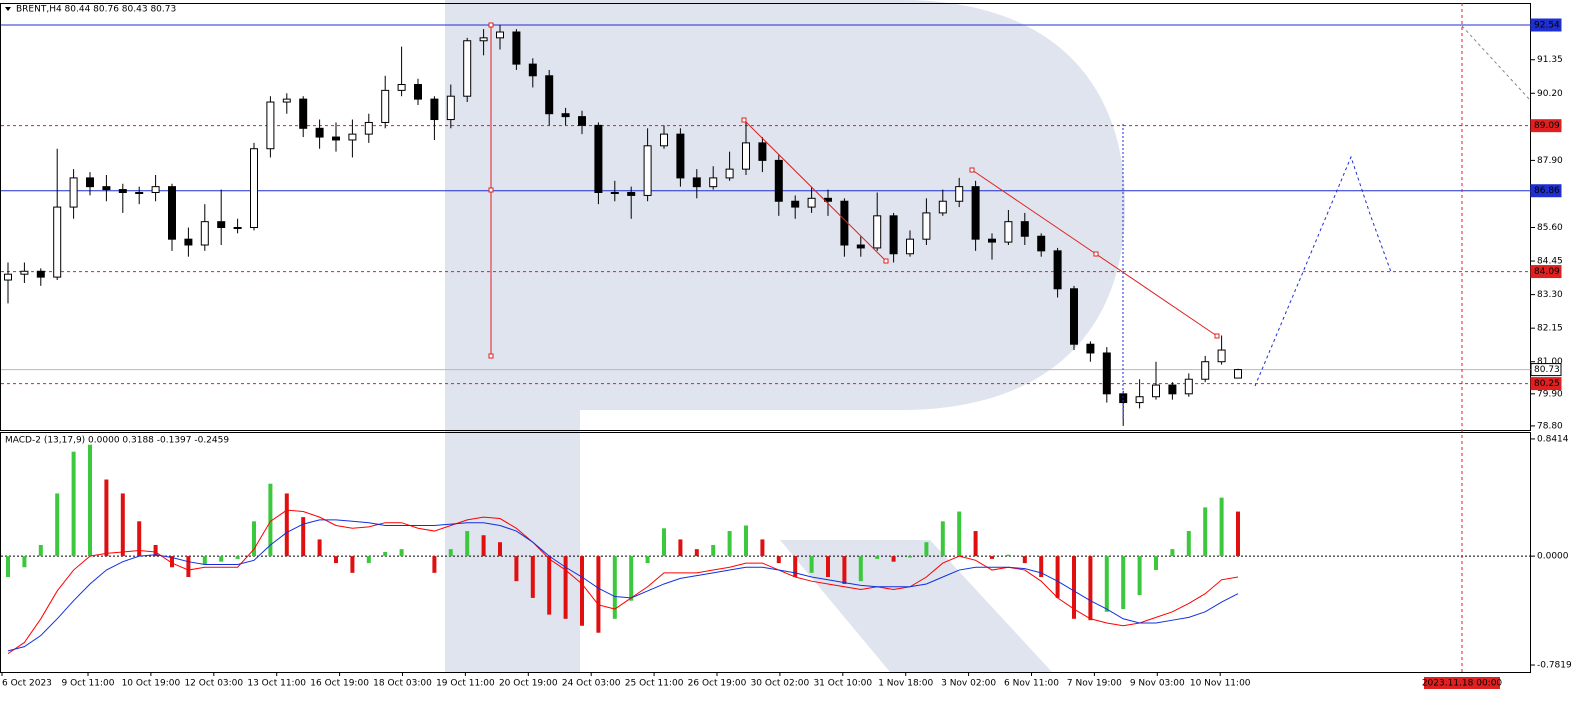  What do you see at coordinates (717, 684) in the screenshot?
I see `x-tick-label: 26 Oct 19:00` at bounding box center [717, 684].